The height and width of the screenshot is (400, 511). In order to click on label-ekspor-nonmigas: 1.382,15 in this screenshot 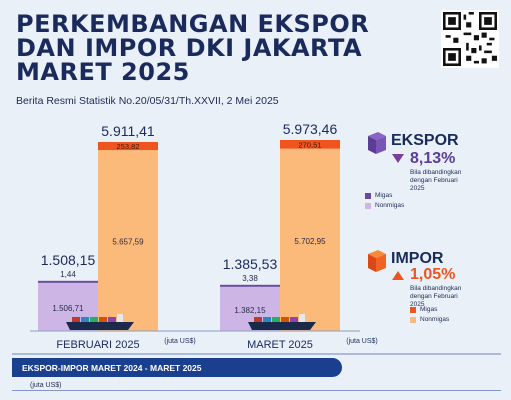, I will do `click(250, 310)`.